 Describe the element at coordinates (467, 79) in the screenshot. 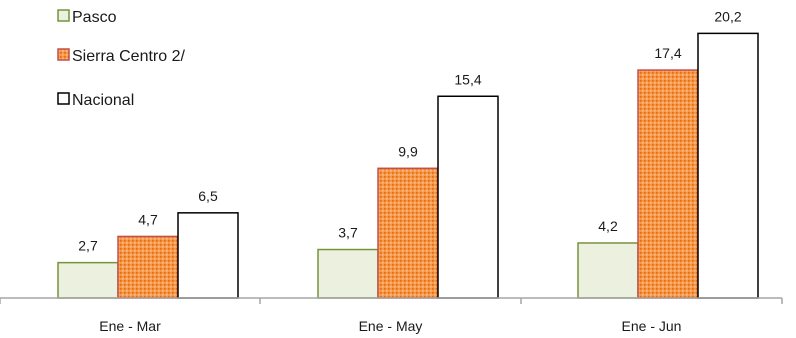

I see `data-label-nacional-ene-may: 15,4` at that location.